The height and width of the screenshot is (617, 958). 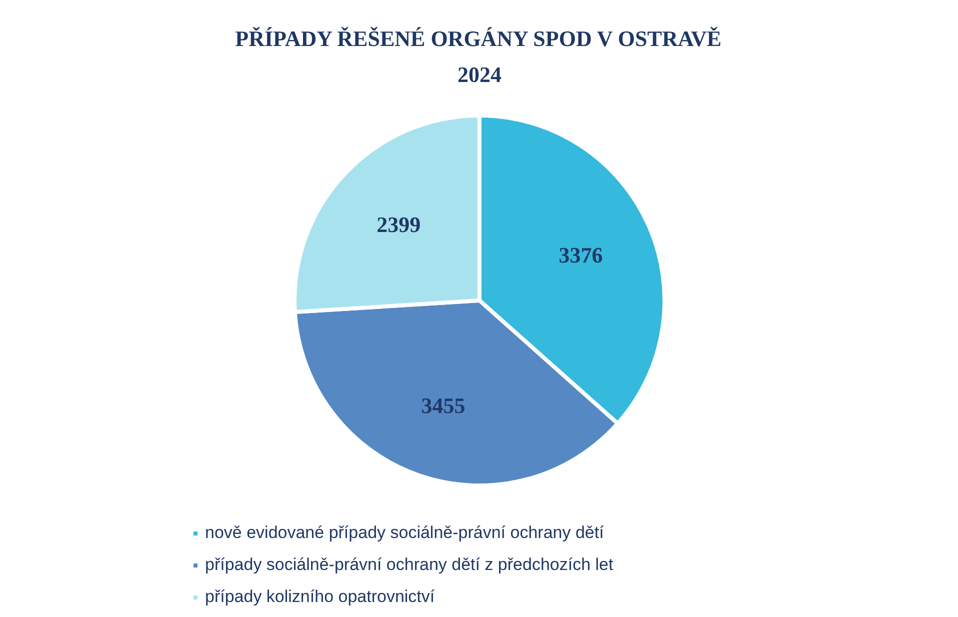 What do you see at coordinates (580, 255) in the screenshot?
I see `data-label: 3376` at bounding box center [580, 255].